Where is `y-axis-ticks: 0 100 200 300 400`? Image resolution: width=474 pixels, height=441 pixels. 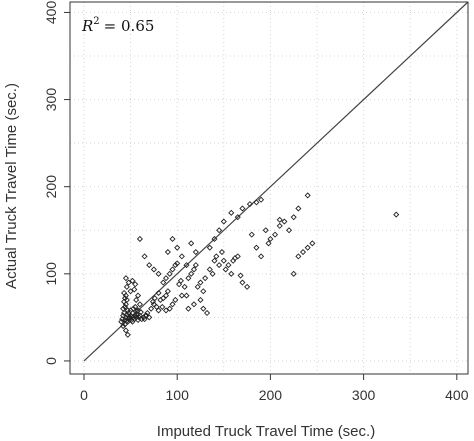
y-axis-ticks: 0 100 200 300 400 is located at coordinates (56, 183).